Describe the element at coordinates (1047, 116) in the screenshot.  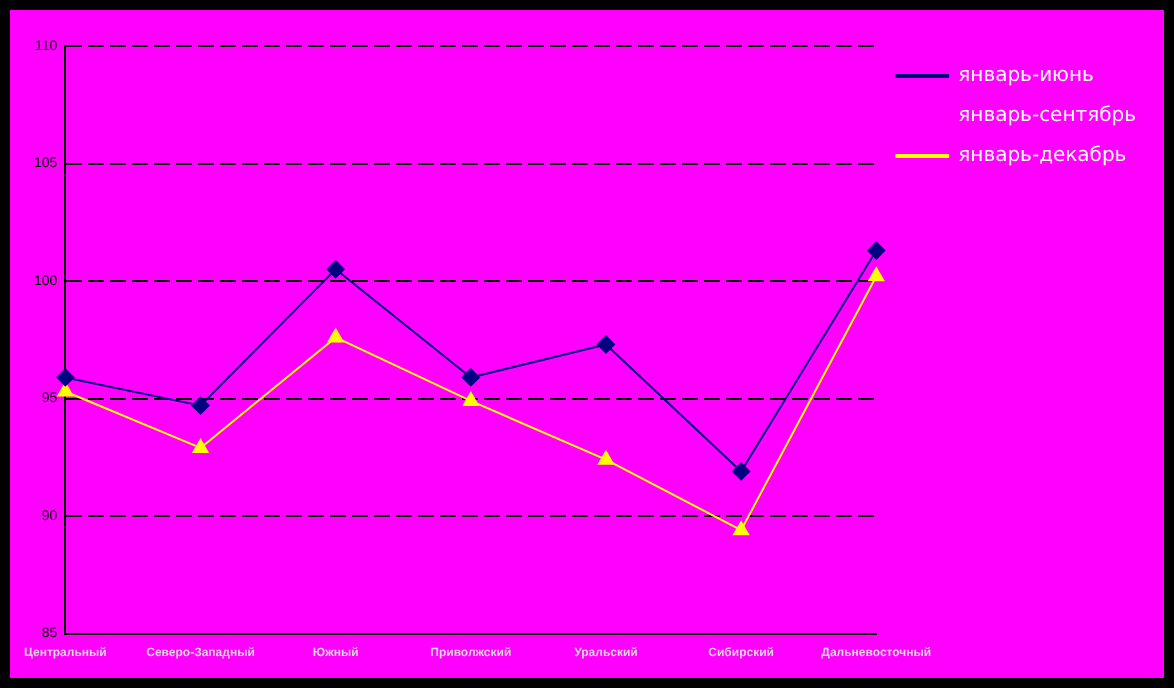
I see `text: январь-сентябрь` at that location.